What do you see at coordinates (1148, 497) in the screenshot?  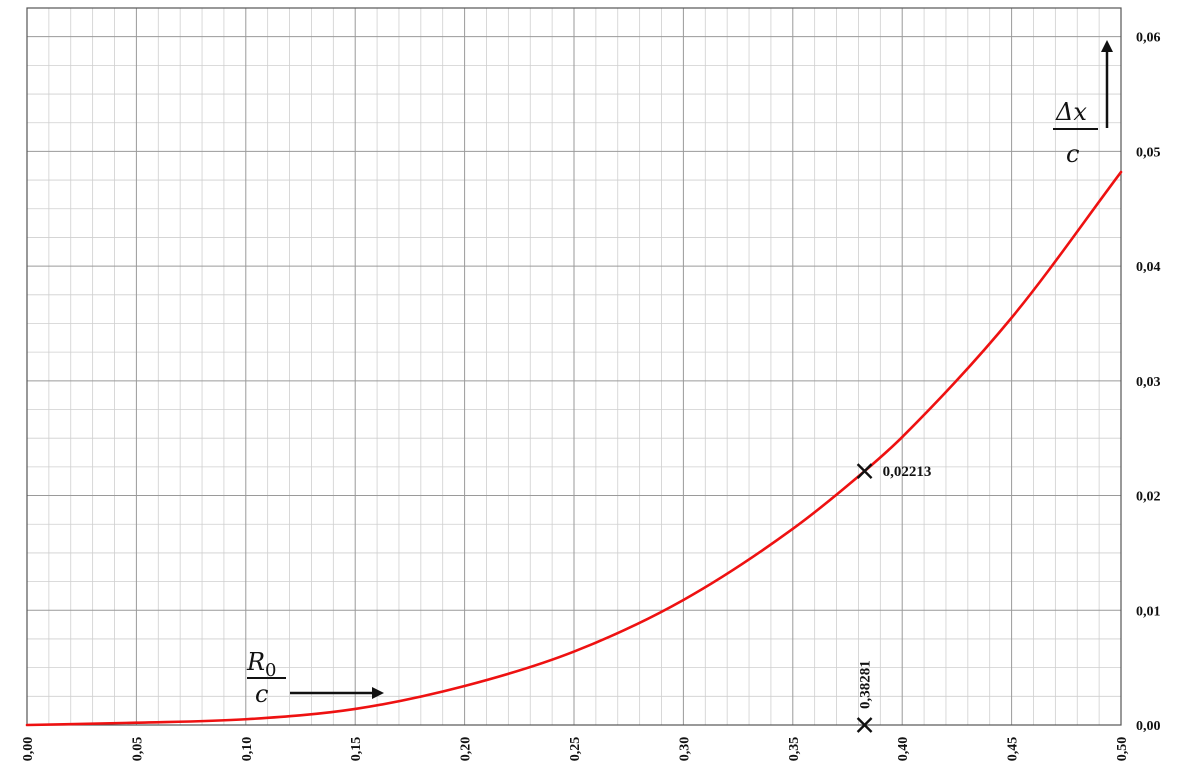 I see `y-tick-label: 0,02` at bounding box center [1148, 497].